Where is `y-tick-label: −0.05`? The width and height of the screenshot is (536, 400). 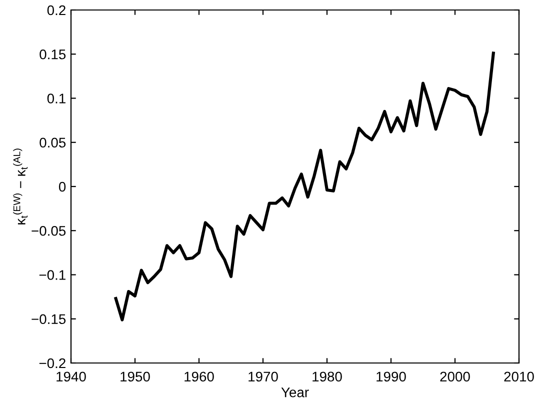
y-tick-label: −0.05 is located at coordinates (49, 231).